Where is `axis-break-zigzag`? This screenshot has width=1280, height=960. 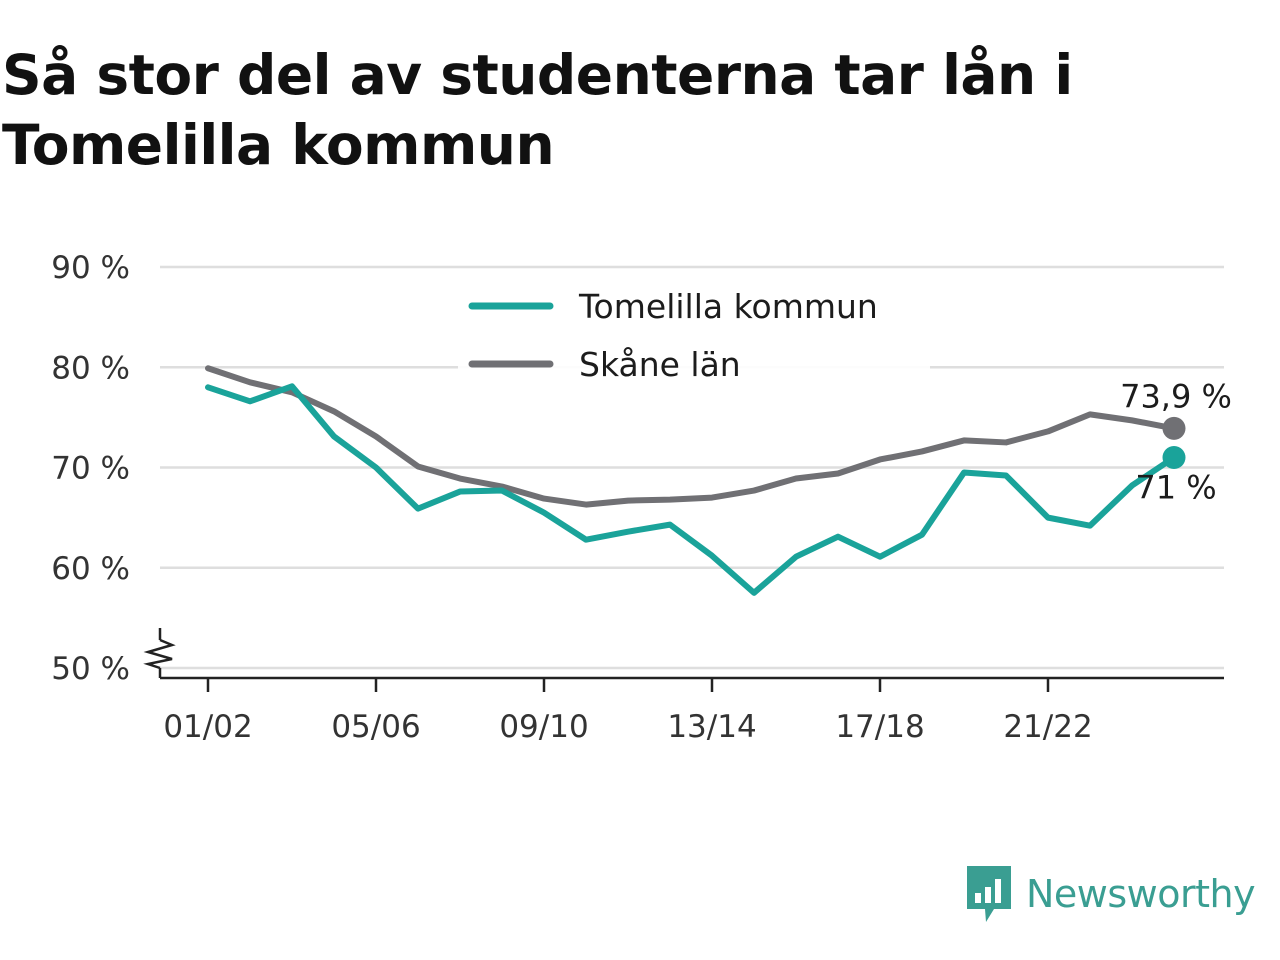 axis-break-zigzag is located at coordinates (159, 654).